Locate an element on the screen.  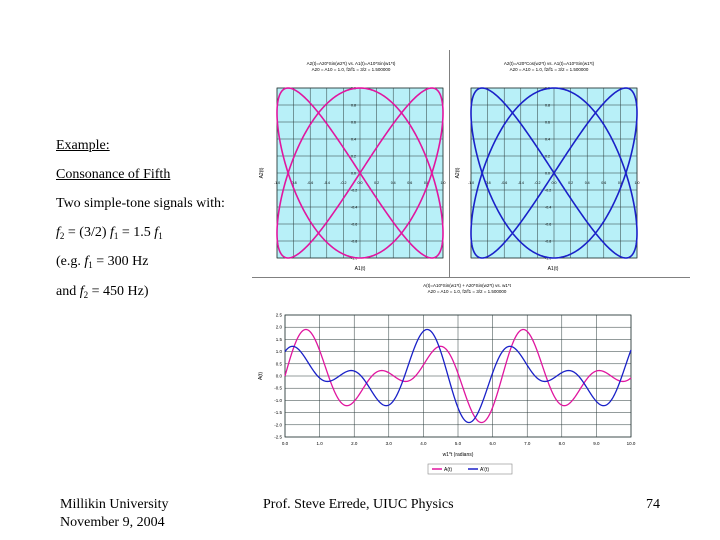
grid is located at coordinates (458, 376).